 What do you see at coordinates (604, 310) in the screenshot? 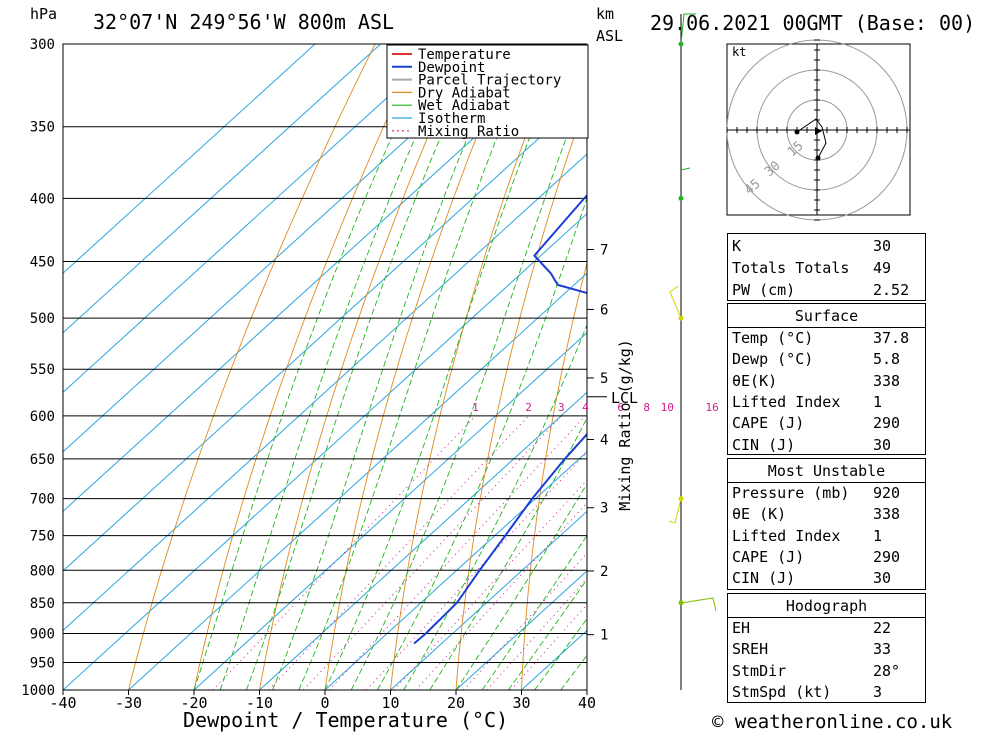
I see `km-tick-label: 6` at bounding box center [604, 310].